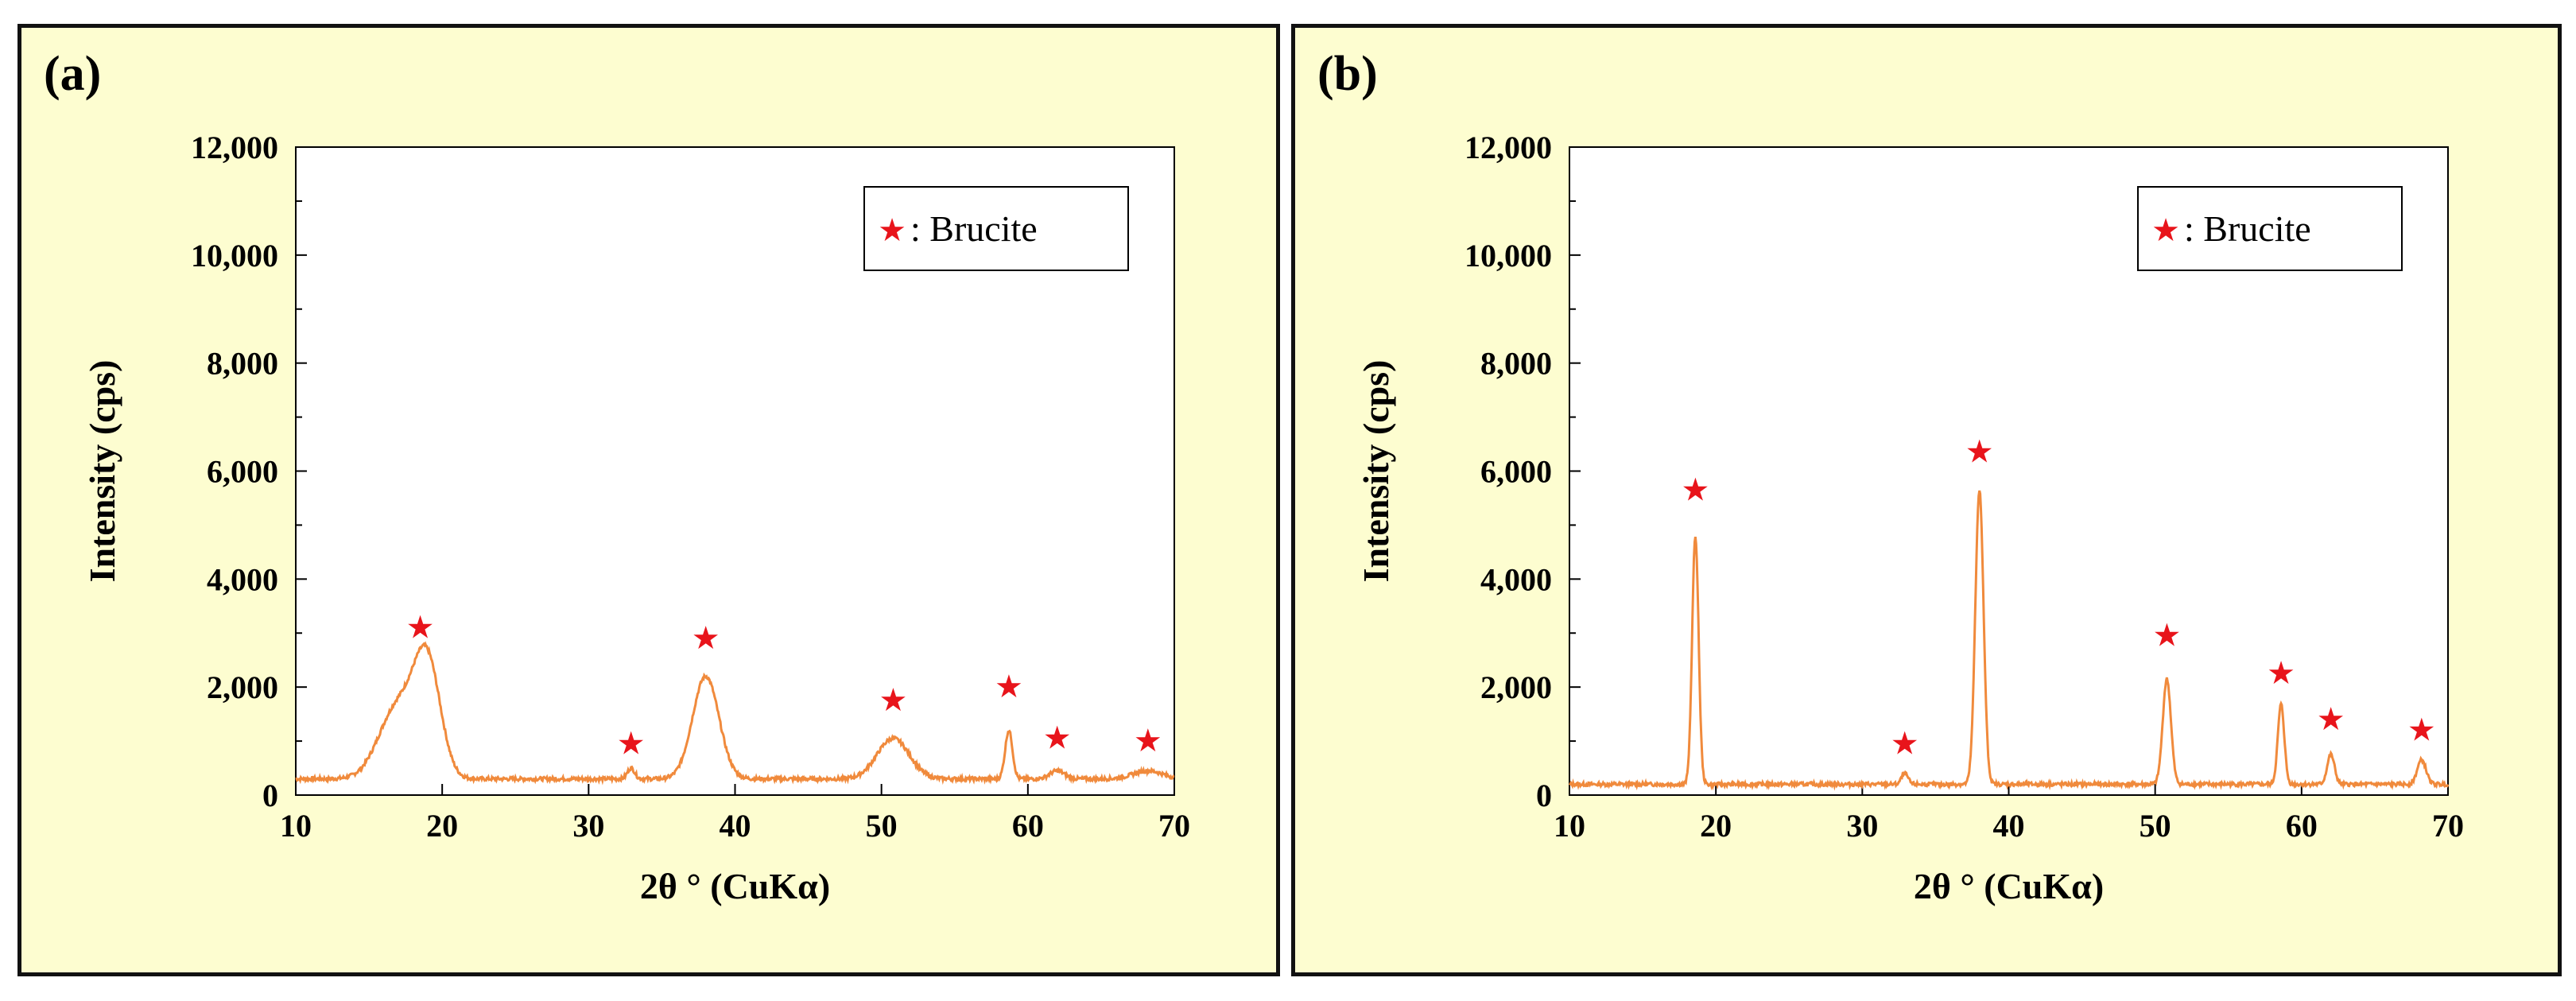  What do you see at coordinates (73, 74) in the screenshot?
I see `panel-label: (a)` at bounding box center [73, 74].